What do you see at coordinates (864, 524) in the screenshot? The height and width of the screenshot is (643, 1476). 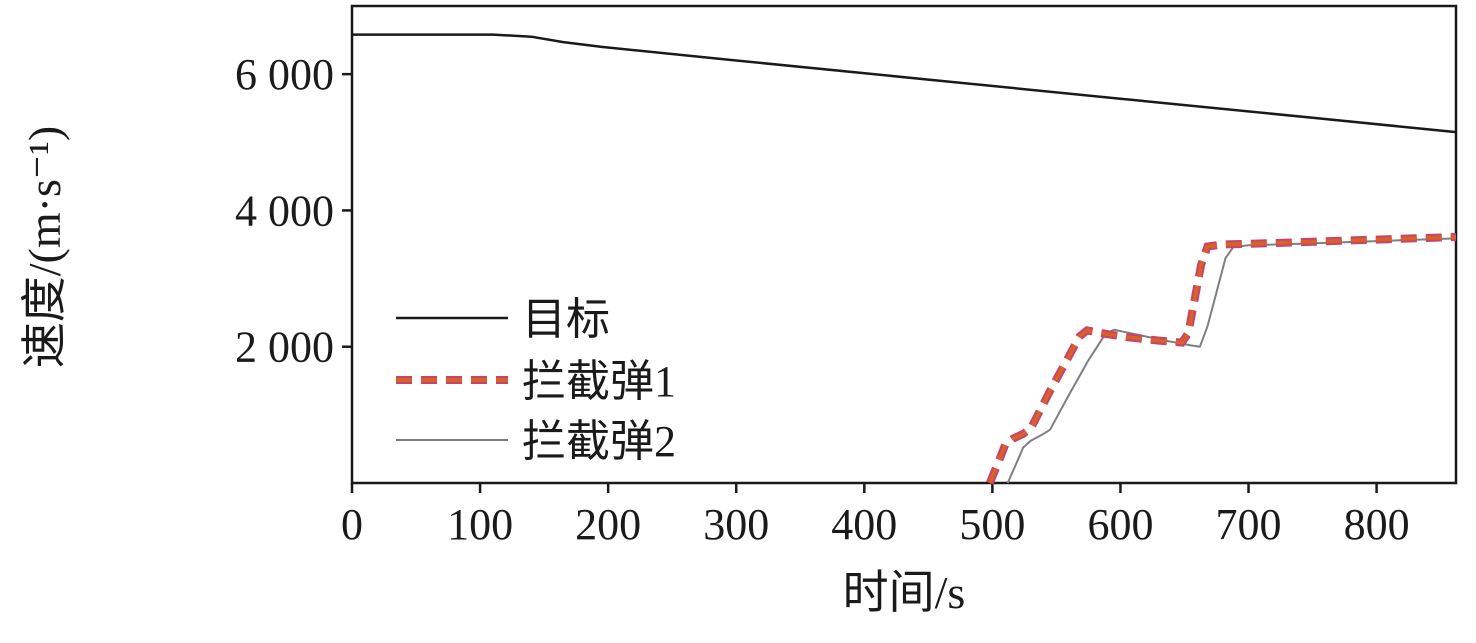 I see `x-tick-label: 400` at bounding box center [864, 524].